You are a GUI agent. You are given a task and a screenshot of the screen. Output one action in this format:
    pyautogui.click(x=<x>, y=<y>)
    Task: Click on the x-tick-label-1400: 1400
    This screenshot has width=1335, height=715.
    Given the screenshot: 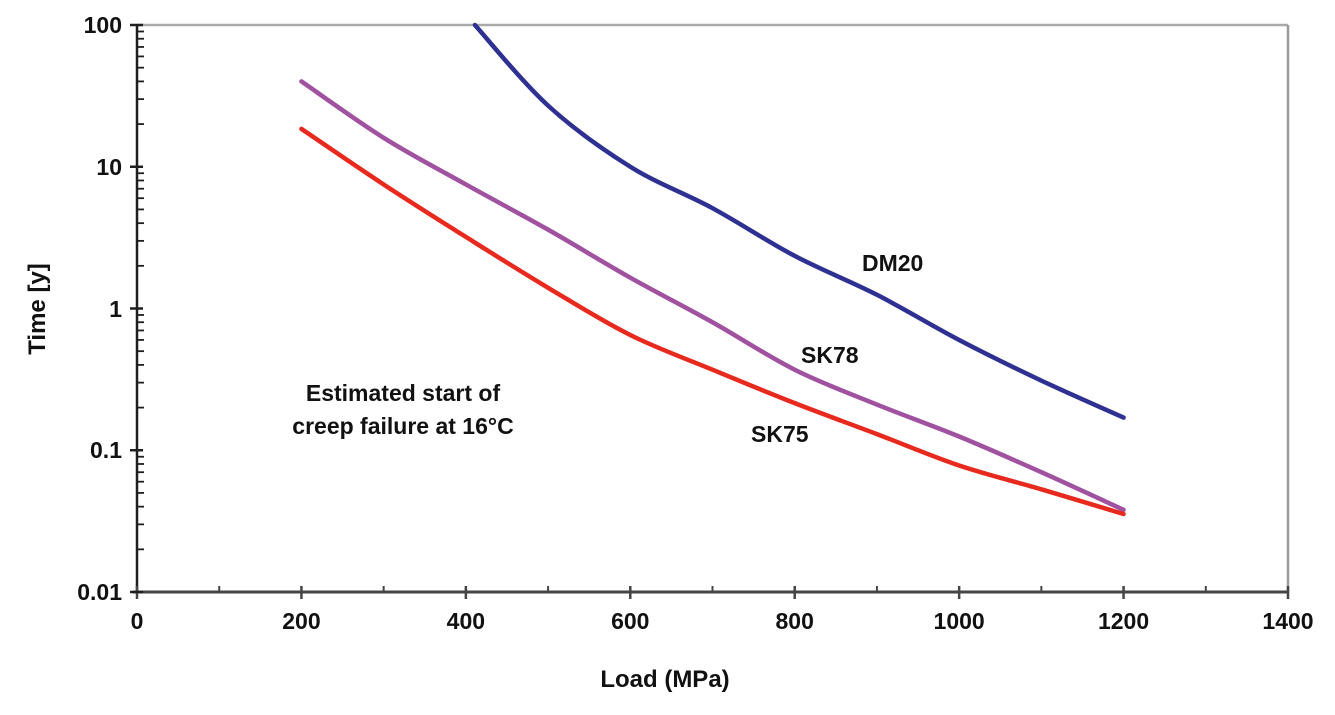 What is the action you would take?
    pyautogui.click(x=1288, y=621)
    